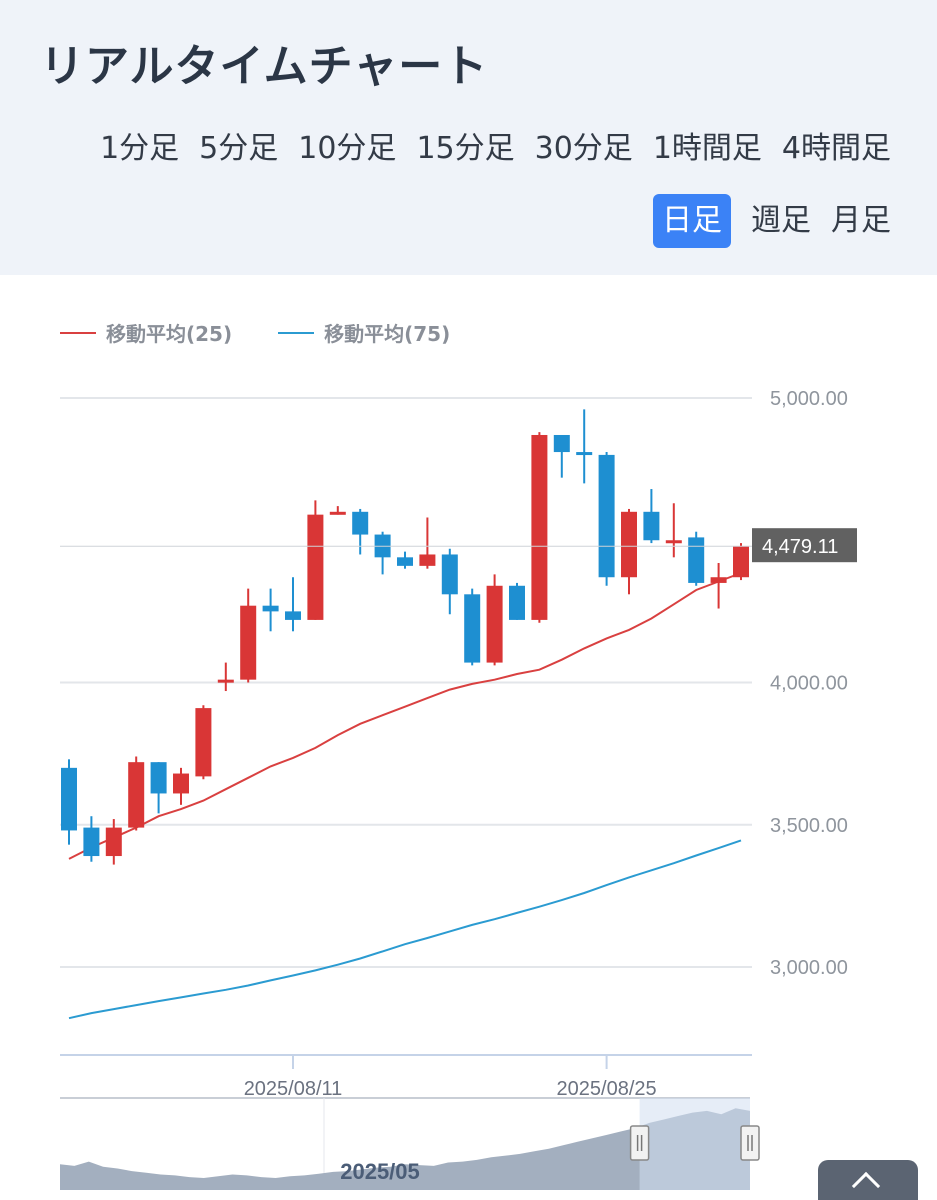  I want to click on ma75-line, so click(405, 929).